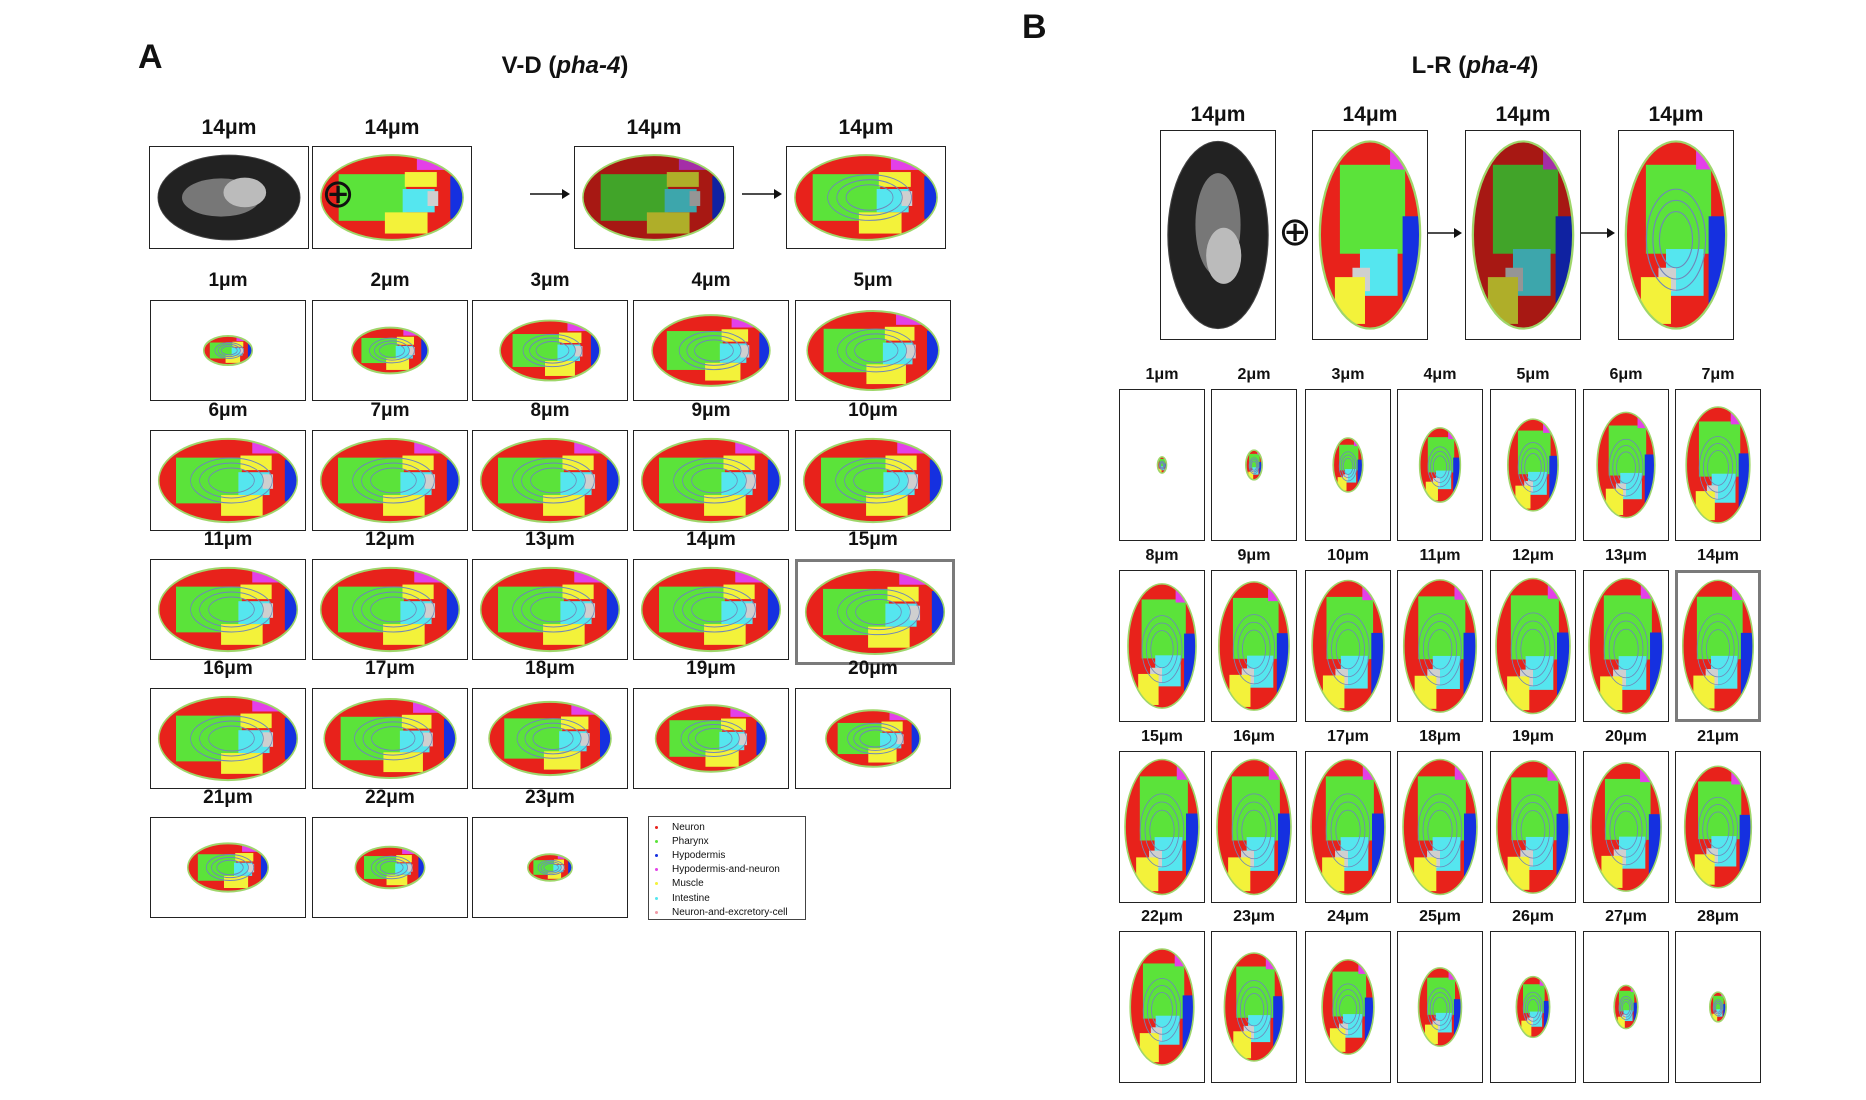 The image size is (1866, 1100). Describe the element at coordinates (1254, 555) in the screenshot. I see `panel-b-slice-label: 9μm` at that location.